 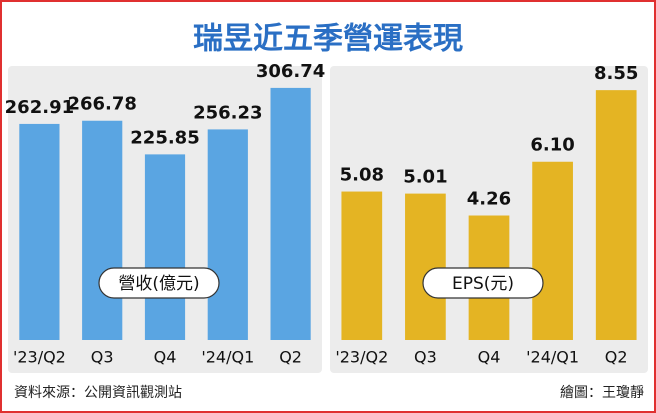 What do you see at coordinates (362, 175) in the screenshot?
I see `value-label: 5.08` at bounding box center [362, 175].